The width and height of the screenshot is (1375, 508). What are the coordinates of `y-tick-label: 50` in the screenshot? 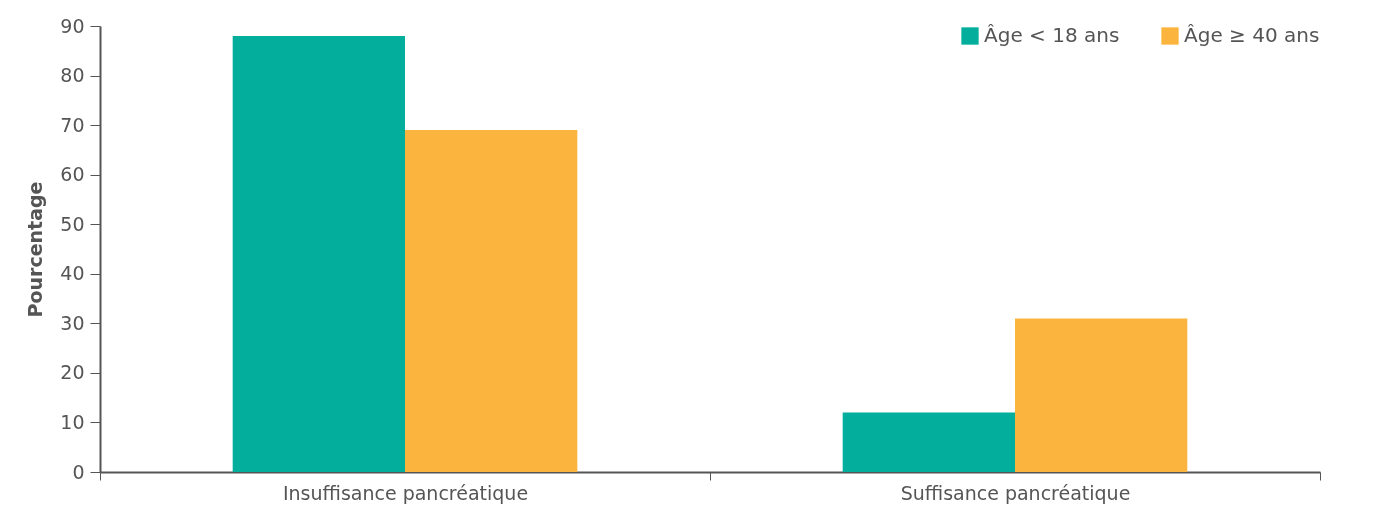 It's located at (72, 223).